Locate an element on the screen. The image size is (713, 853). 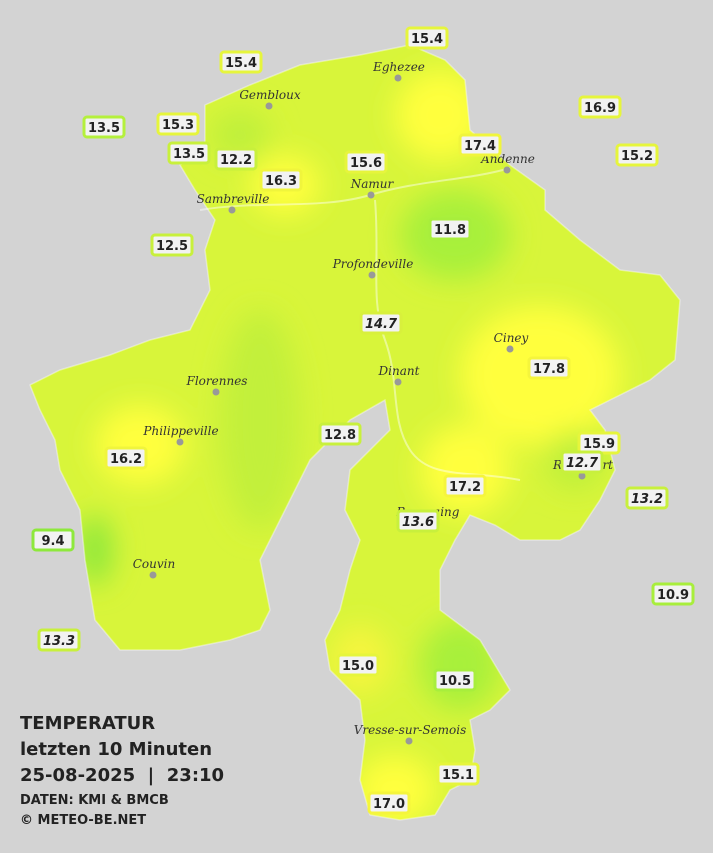
station: 15.2 is located at coordinates (637, 155).